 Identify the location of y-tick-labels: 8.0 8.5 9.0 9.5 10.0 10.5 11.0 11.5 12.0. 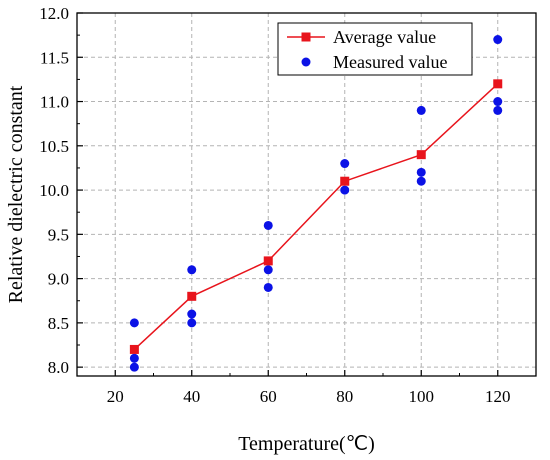
(54, 190).